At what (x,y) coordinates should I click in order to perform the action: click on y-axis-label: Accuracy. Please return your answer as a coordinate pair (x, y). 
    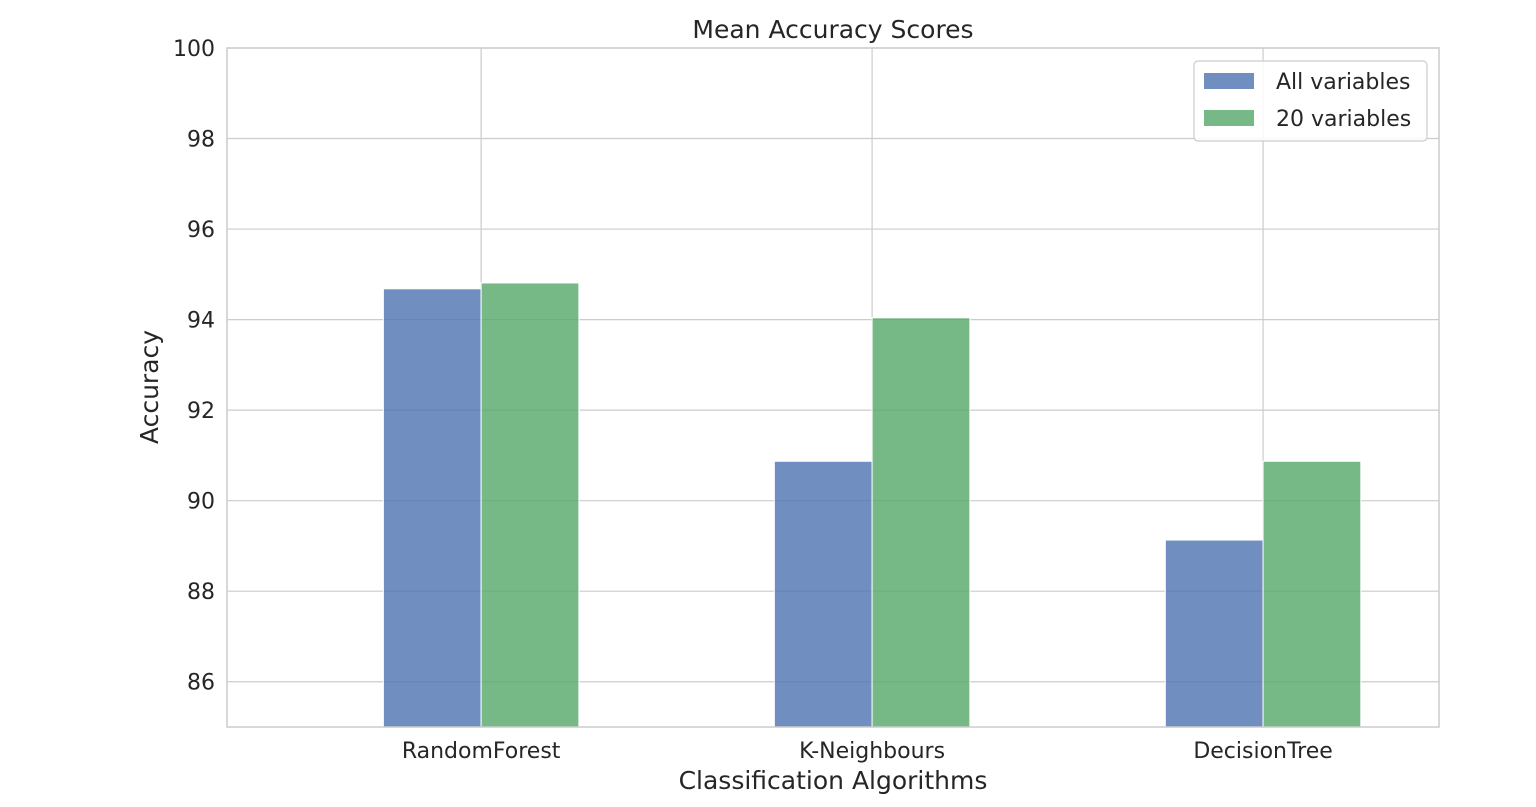
    Looking at the image, I should click on (149, 387).